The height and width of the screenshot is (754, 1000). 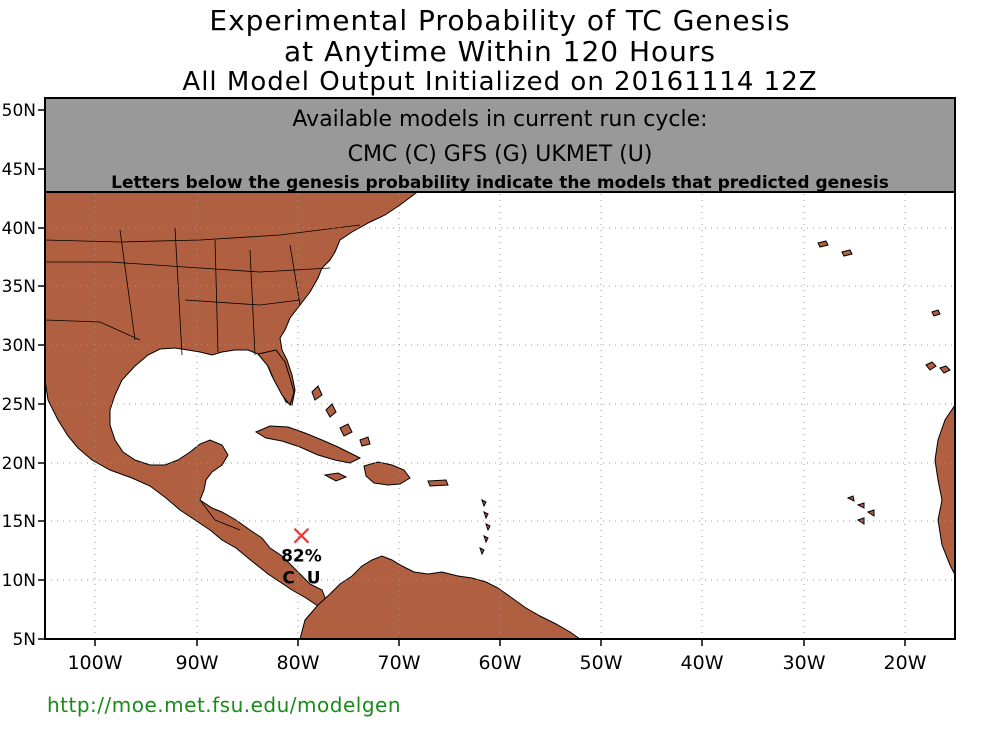 What do you see at coordinates (19, 581) in the screenshot?
I see `lat-label: 10N` at bounding box center [19, 581].